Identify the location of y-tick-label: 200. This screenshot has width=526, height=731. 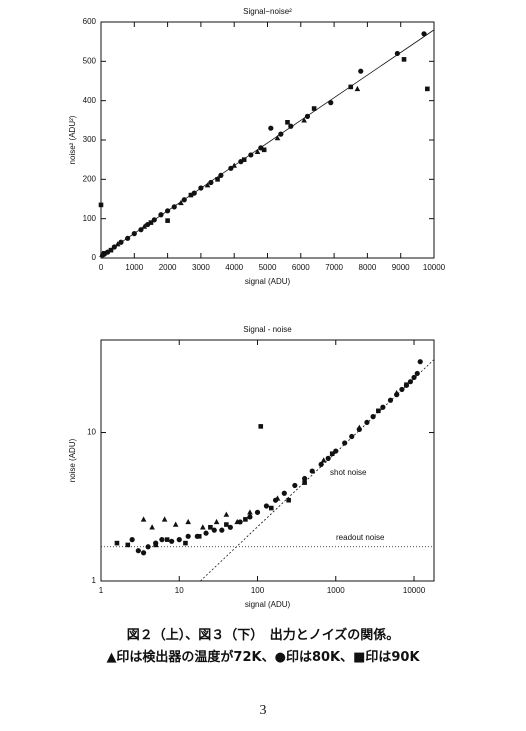
(90, 178).